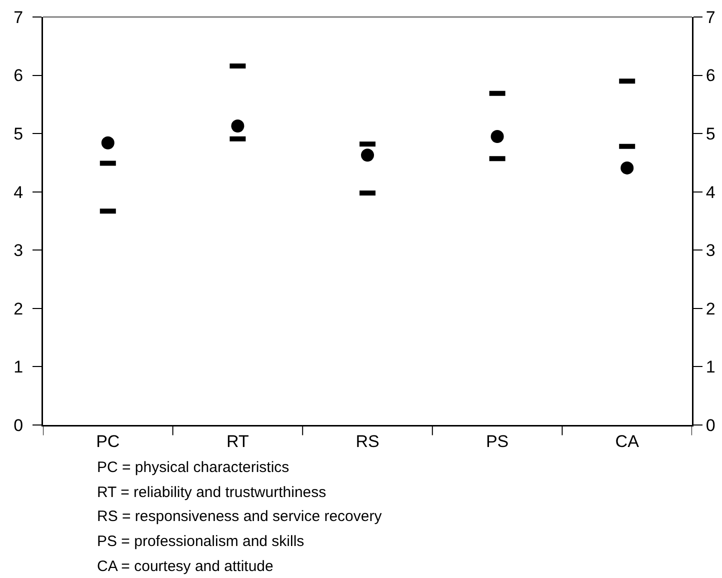 This screenshot has width=722, height=578. Describe the element at coordinates (711, 17) in the screenshot. I see `y2-tick-label: 7` at that location.